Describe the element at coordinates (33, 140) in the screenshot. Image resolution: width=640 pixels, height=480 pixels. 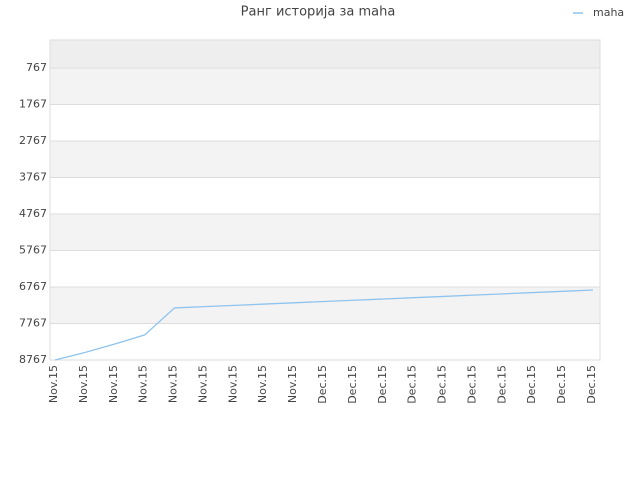
I see `y-tick-label: 2767` at that location.